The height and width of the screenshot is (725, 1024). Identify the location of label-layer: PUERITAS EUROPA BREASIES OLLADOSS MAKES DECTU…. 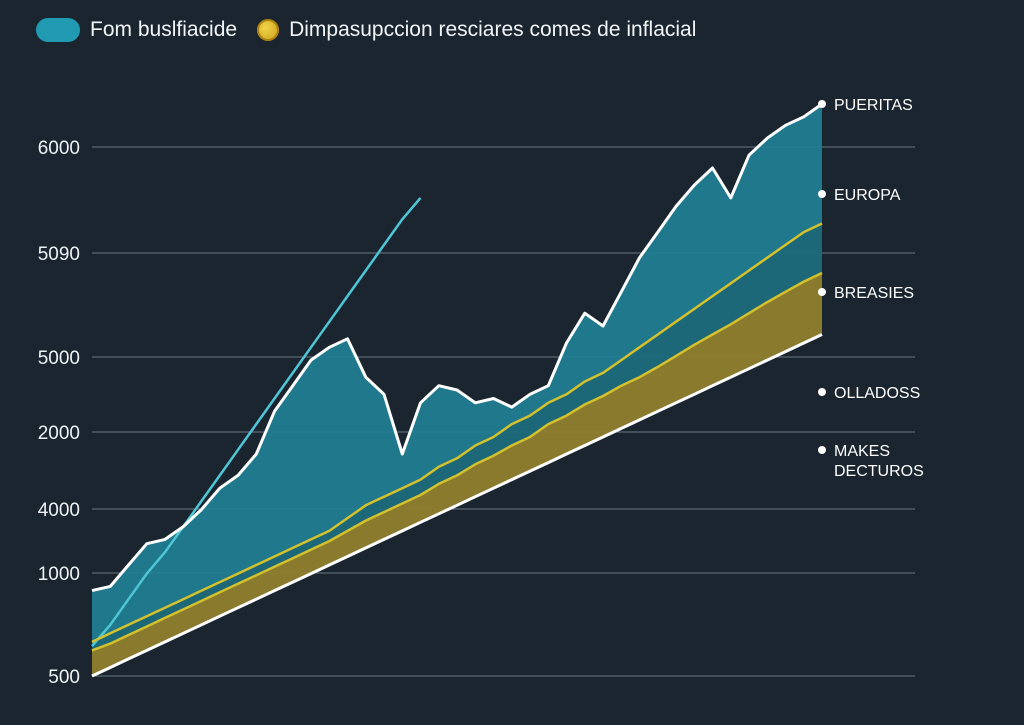
(871, 288).